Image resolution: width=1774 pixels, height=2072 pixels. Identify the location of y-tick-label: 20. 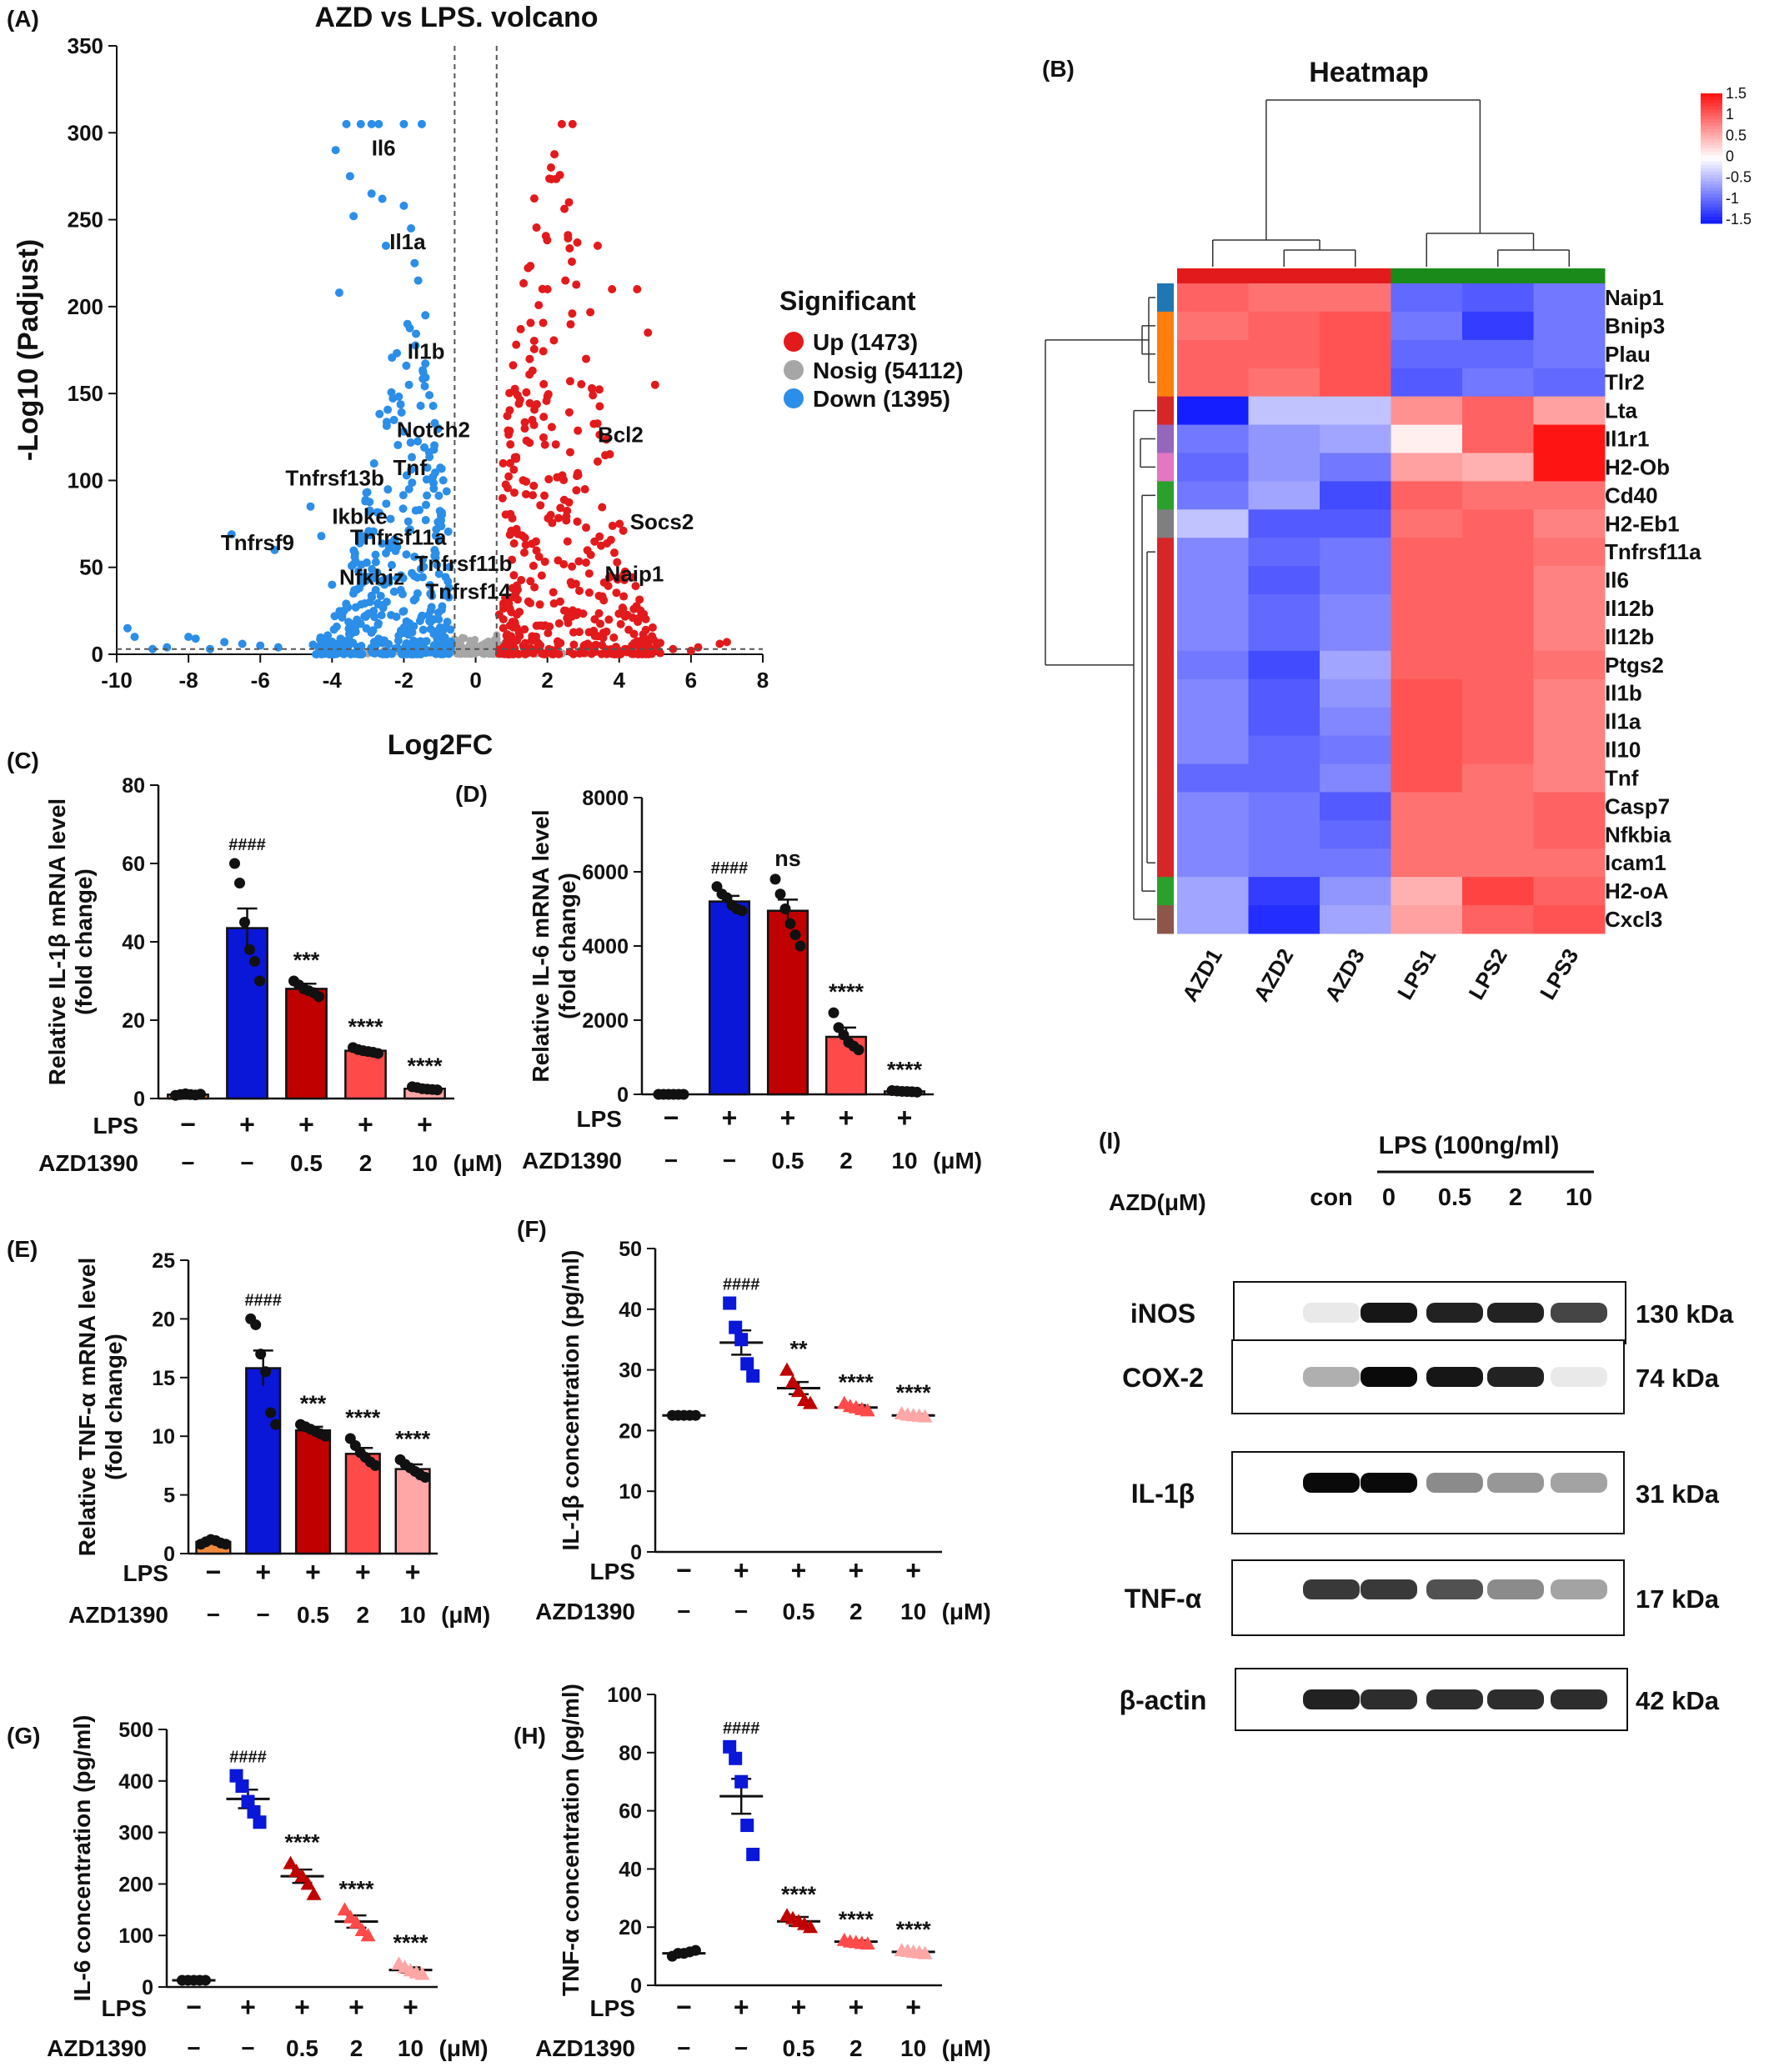
(133, 1021).